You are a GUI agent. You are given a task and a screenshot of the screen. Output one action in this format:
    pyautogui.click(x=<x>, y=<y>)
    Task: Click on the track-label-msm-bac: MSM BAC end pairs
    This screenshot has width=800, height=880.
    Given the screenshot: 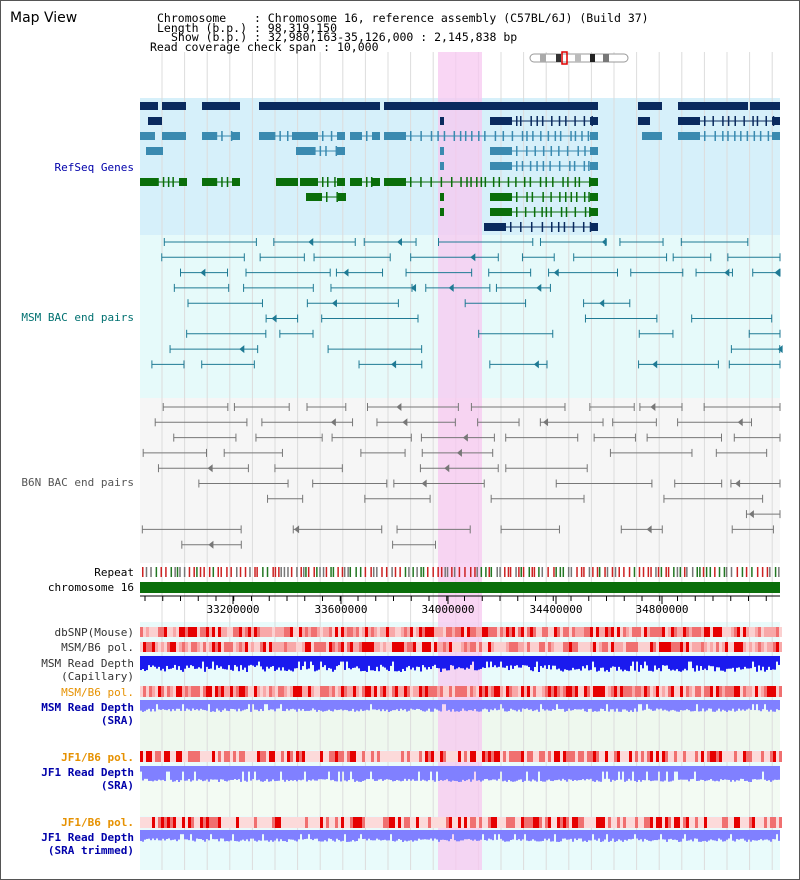 What is the action you would take?
    pyautogui.click(x=77, y=317)
    